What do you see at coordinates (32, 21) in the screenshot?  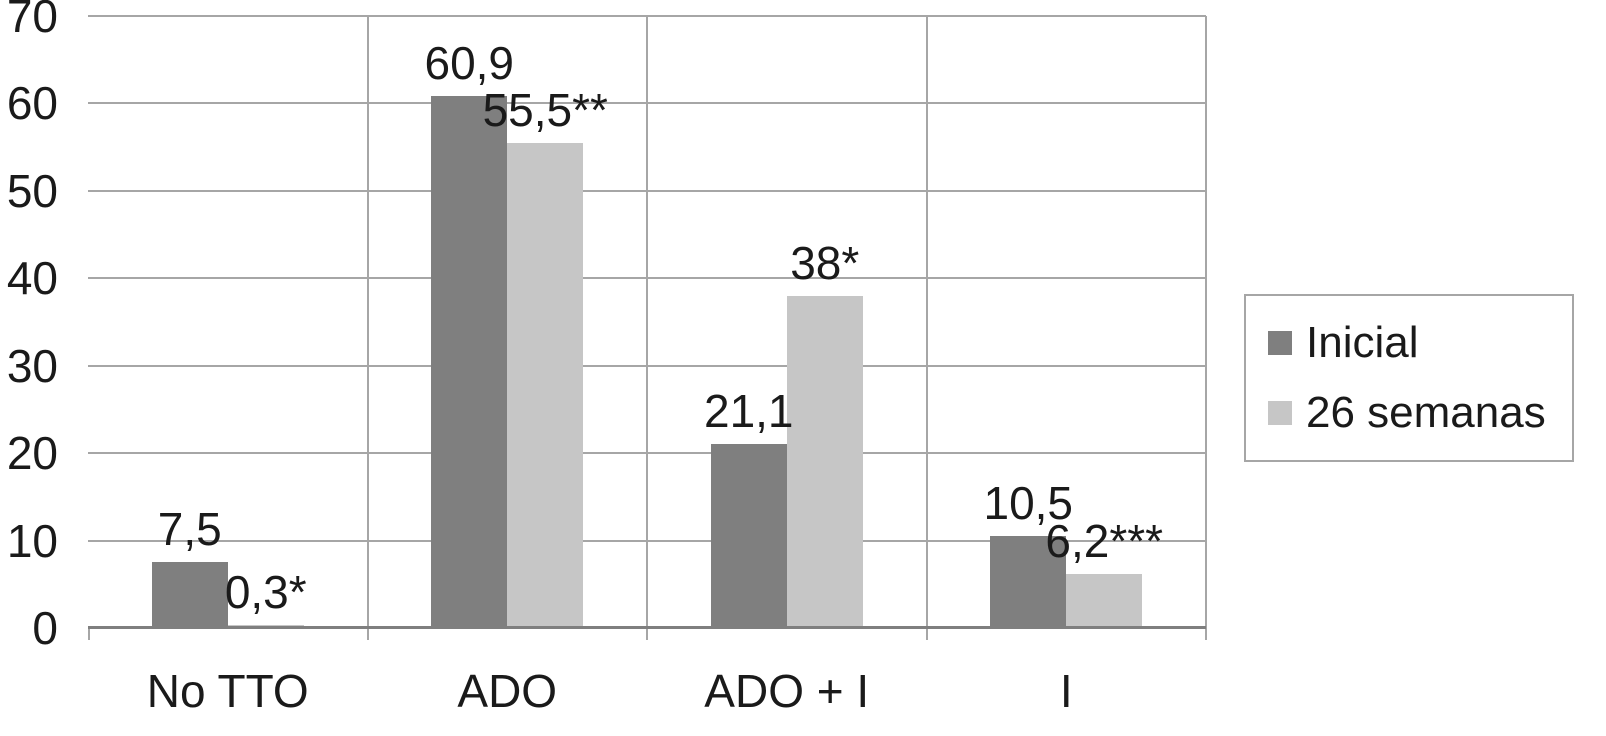 I see `y-tick-label: 70` at bounding box center [32, 21].